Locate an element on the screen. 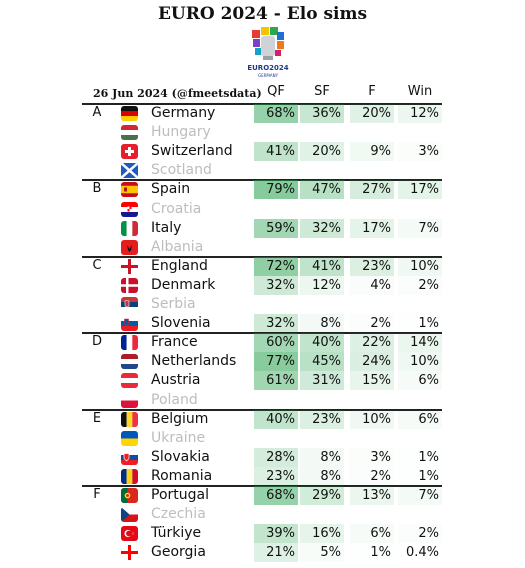 The image size is (525, 568). slovenia-flag-icon is located at coordinates (129, 324).